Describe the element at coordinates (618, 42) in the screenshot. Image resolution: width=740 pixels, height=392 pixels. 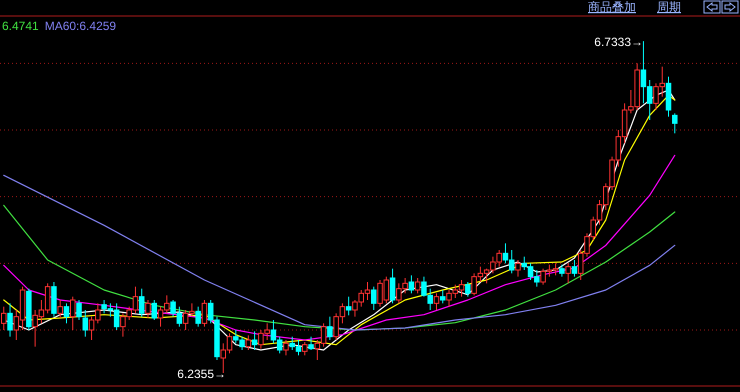
I see `annotation: 6.7333→` at that location.